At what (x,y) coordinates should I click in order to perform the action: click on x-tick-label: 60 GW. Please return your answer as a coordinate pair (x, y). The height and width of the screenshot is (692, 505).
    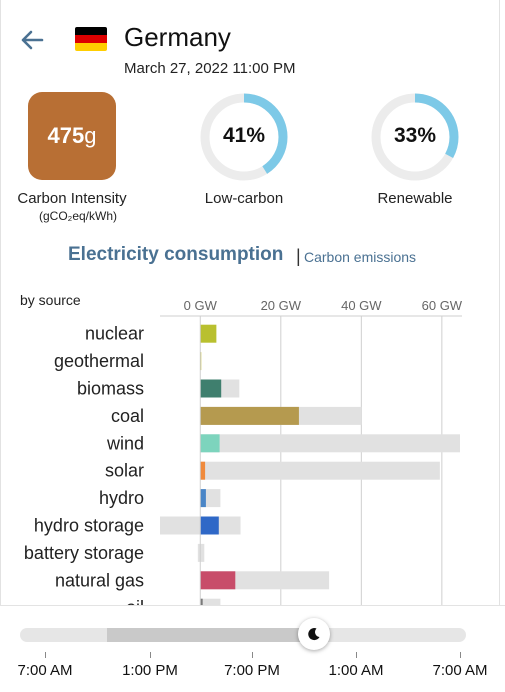
    Looking at the image, I should click on (442, 305).